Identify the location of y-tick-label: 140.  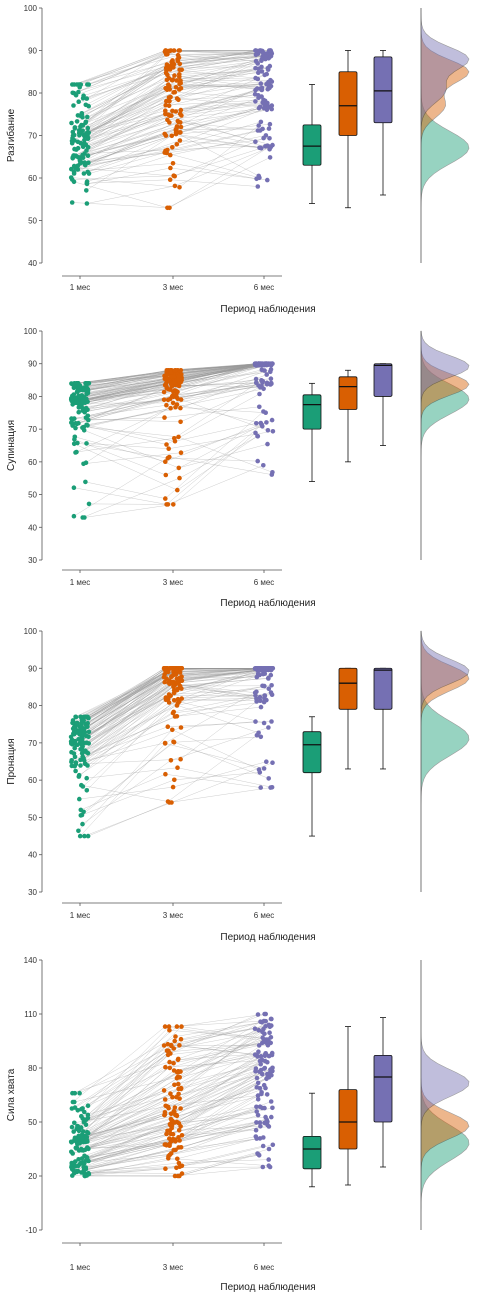
(31, 960).